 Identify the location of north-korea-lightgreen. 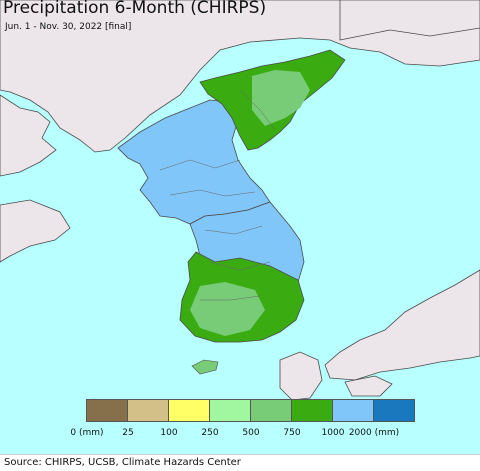
(281, 98).